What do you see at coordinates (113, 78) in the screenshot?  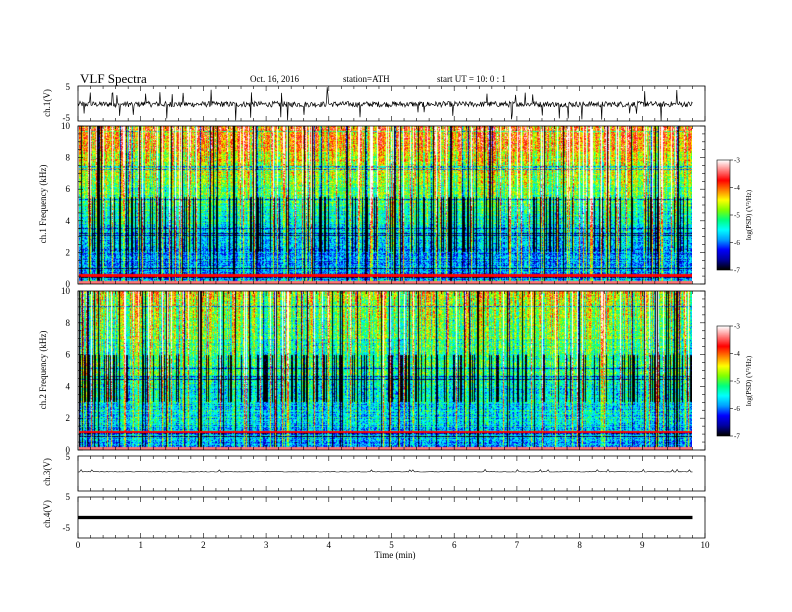 I see `figure-title: VLF Spectra` at bounding box center [113, 78].